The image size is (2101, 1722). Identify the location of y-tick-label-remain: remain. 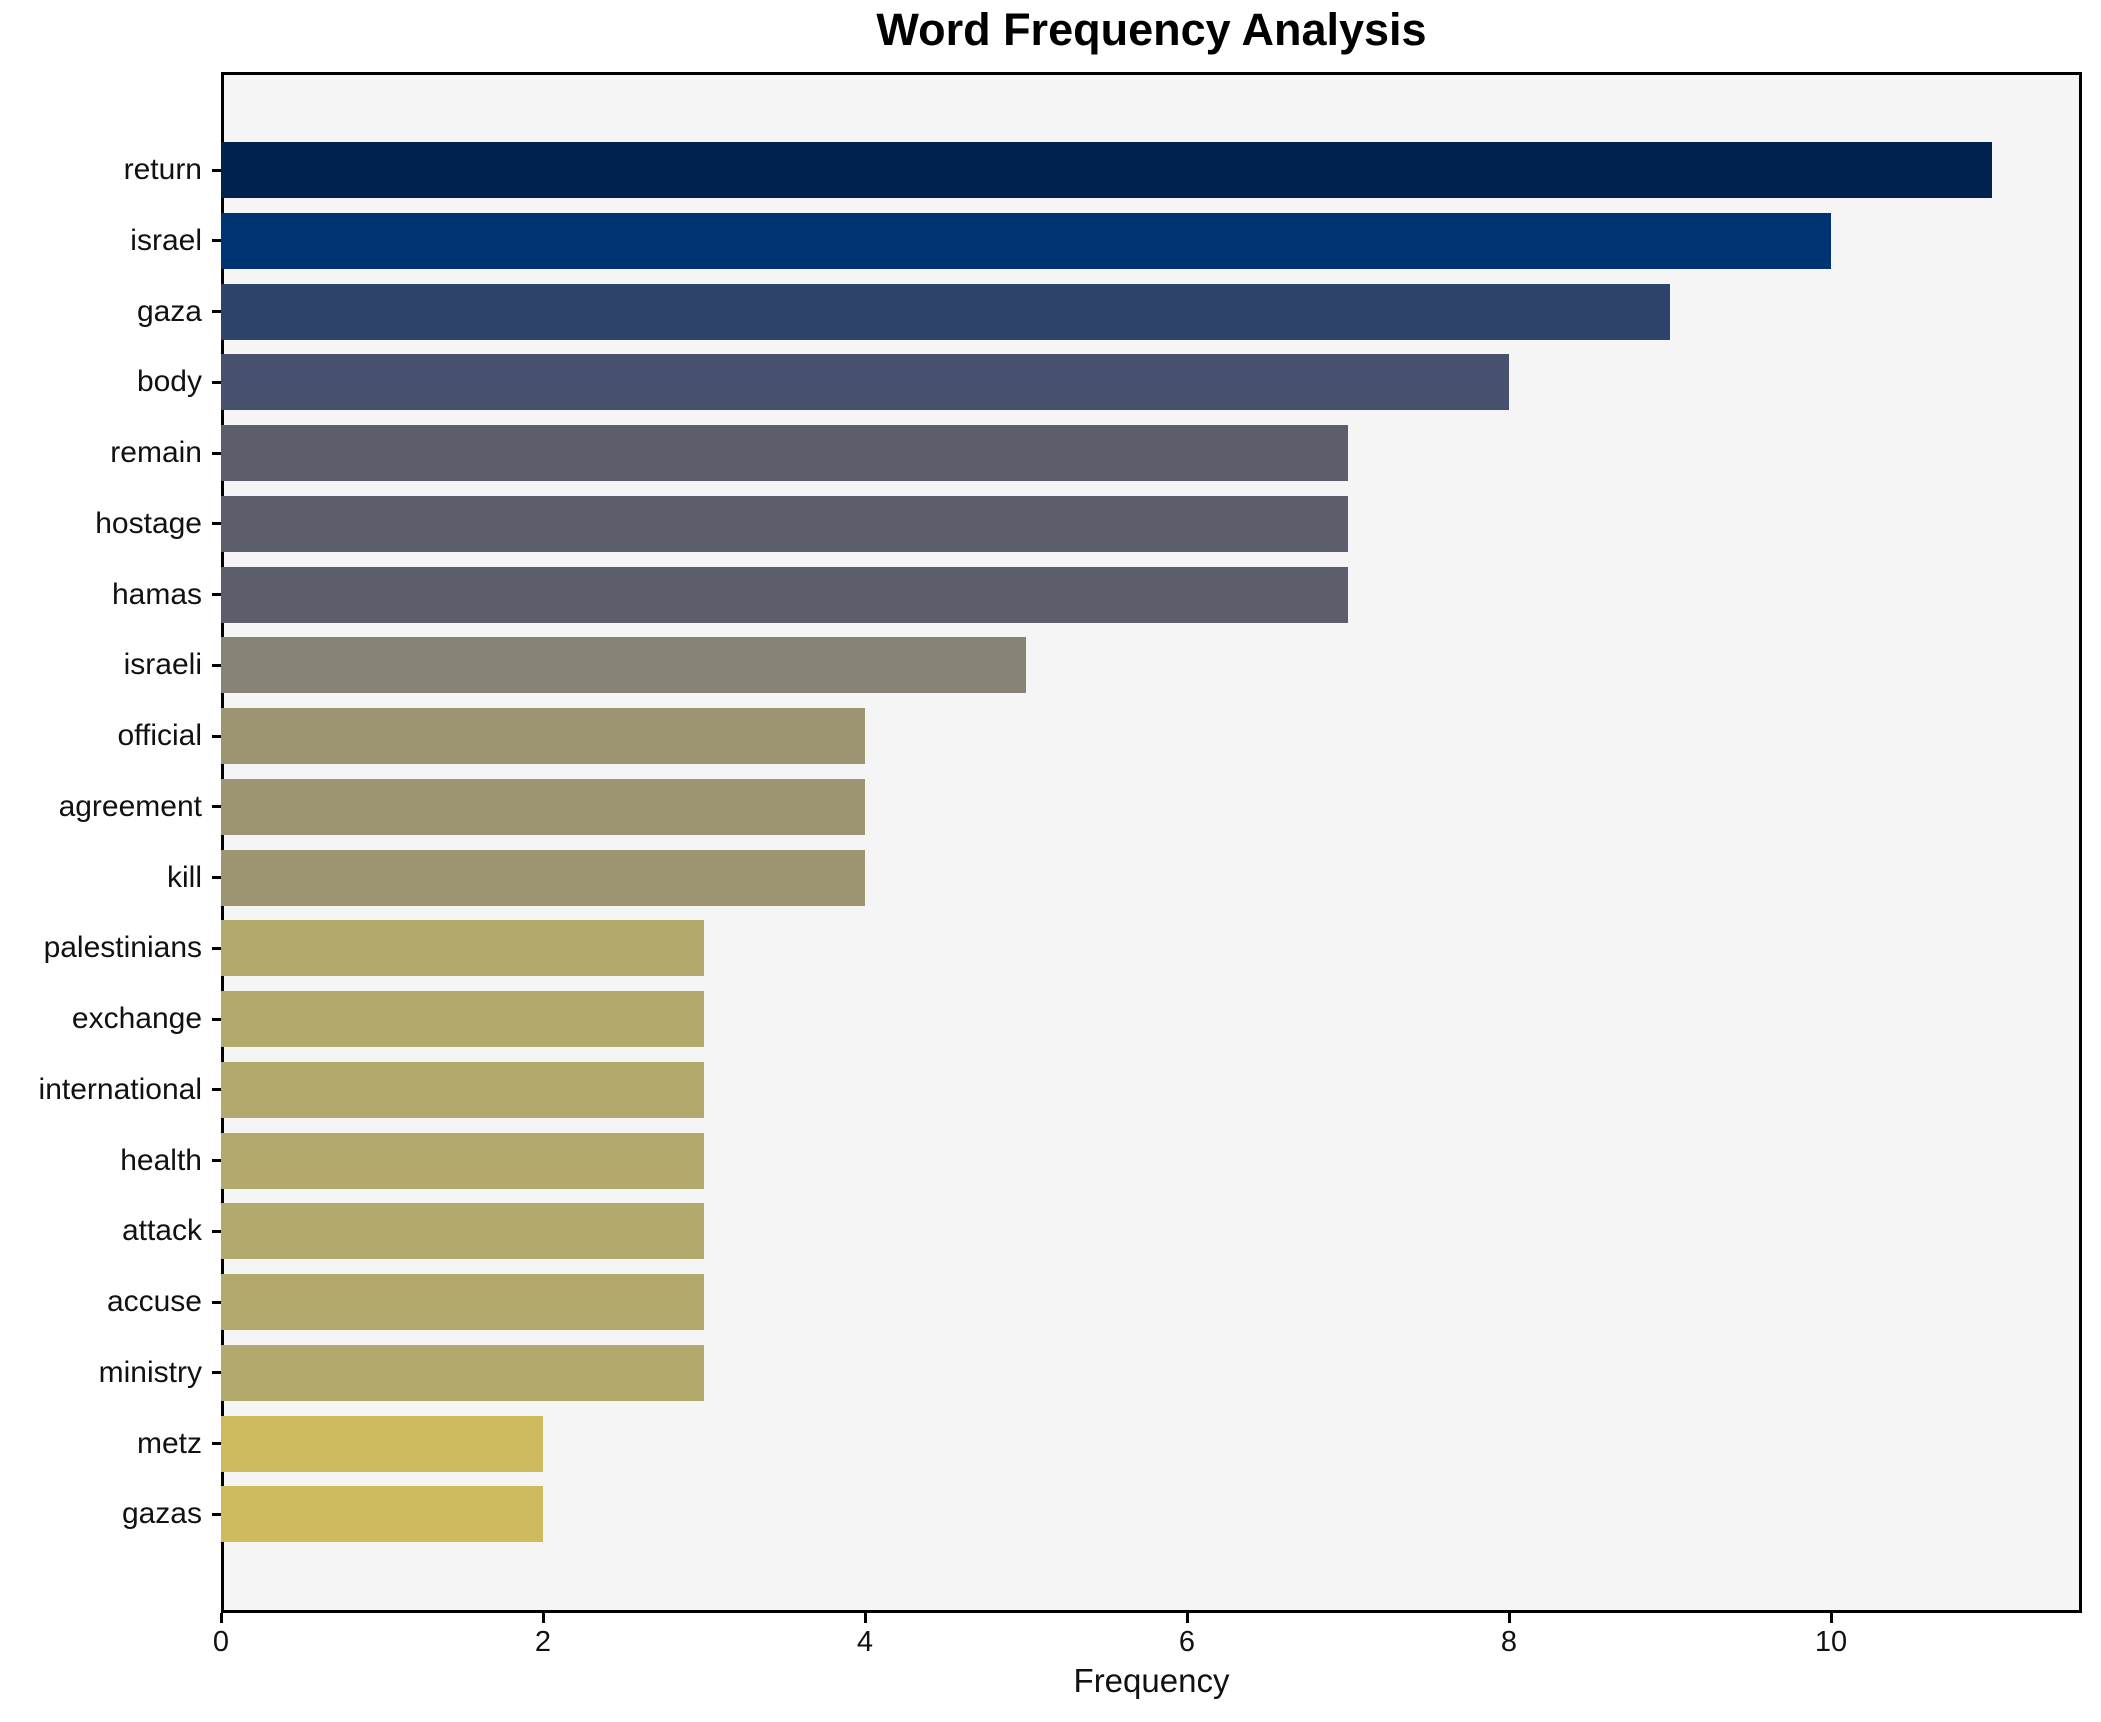
(156, 452).